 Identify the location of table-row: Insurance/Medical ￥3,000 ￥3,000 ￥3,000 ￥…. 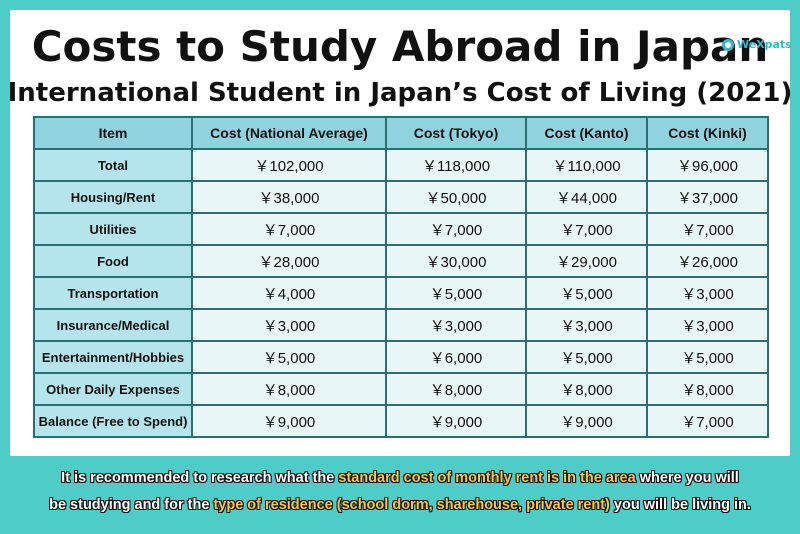
(401, 325).